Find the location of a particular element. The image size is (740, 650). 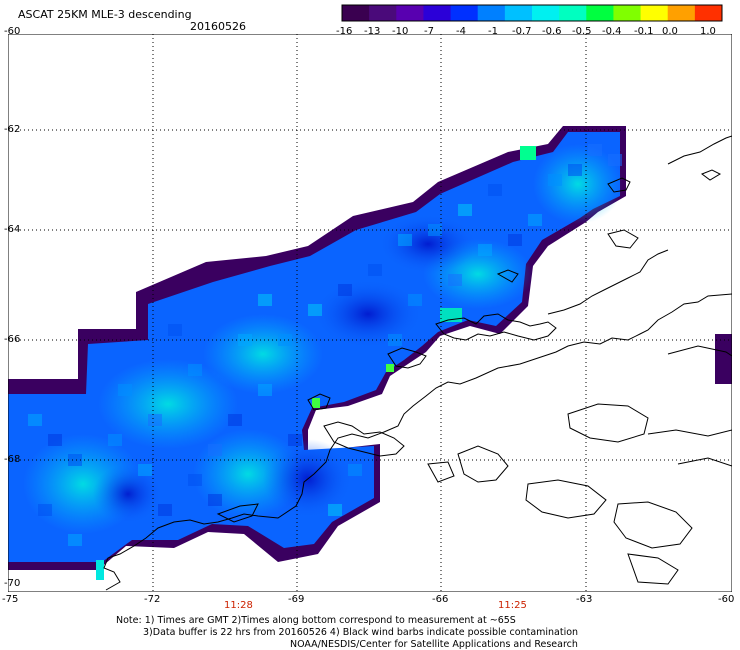

swath-isolated-patch is located at coordinates (723, 359).